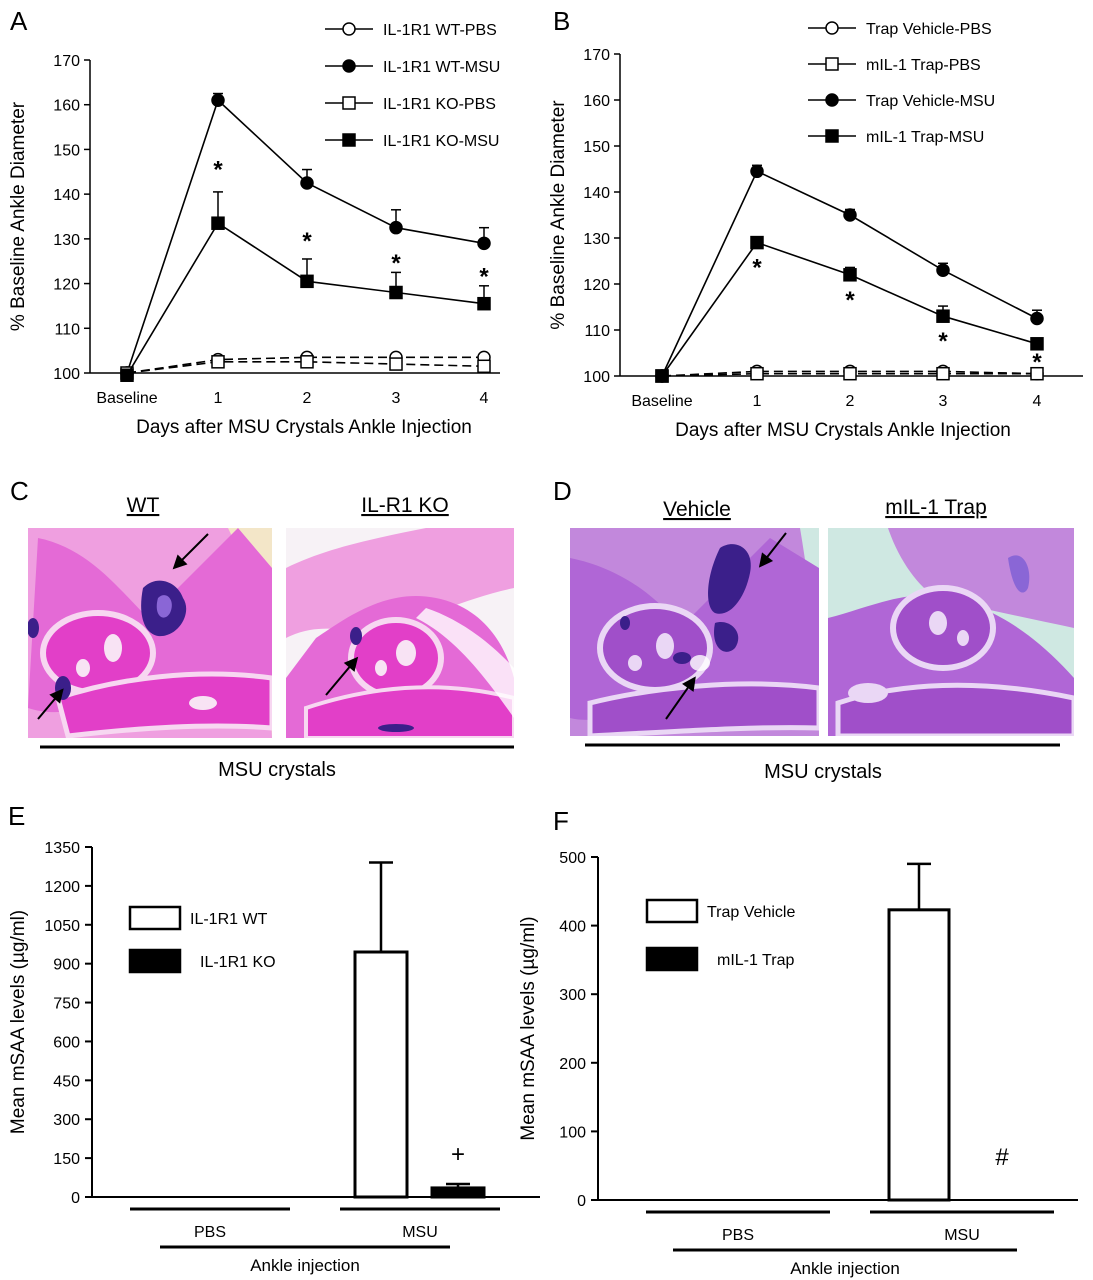 The image size is (1093, 1280). What do you see at coordinates (19, 21) in the screenshot?
I see `panel-letter-a: A` at bounding box center [19, 21].